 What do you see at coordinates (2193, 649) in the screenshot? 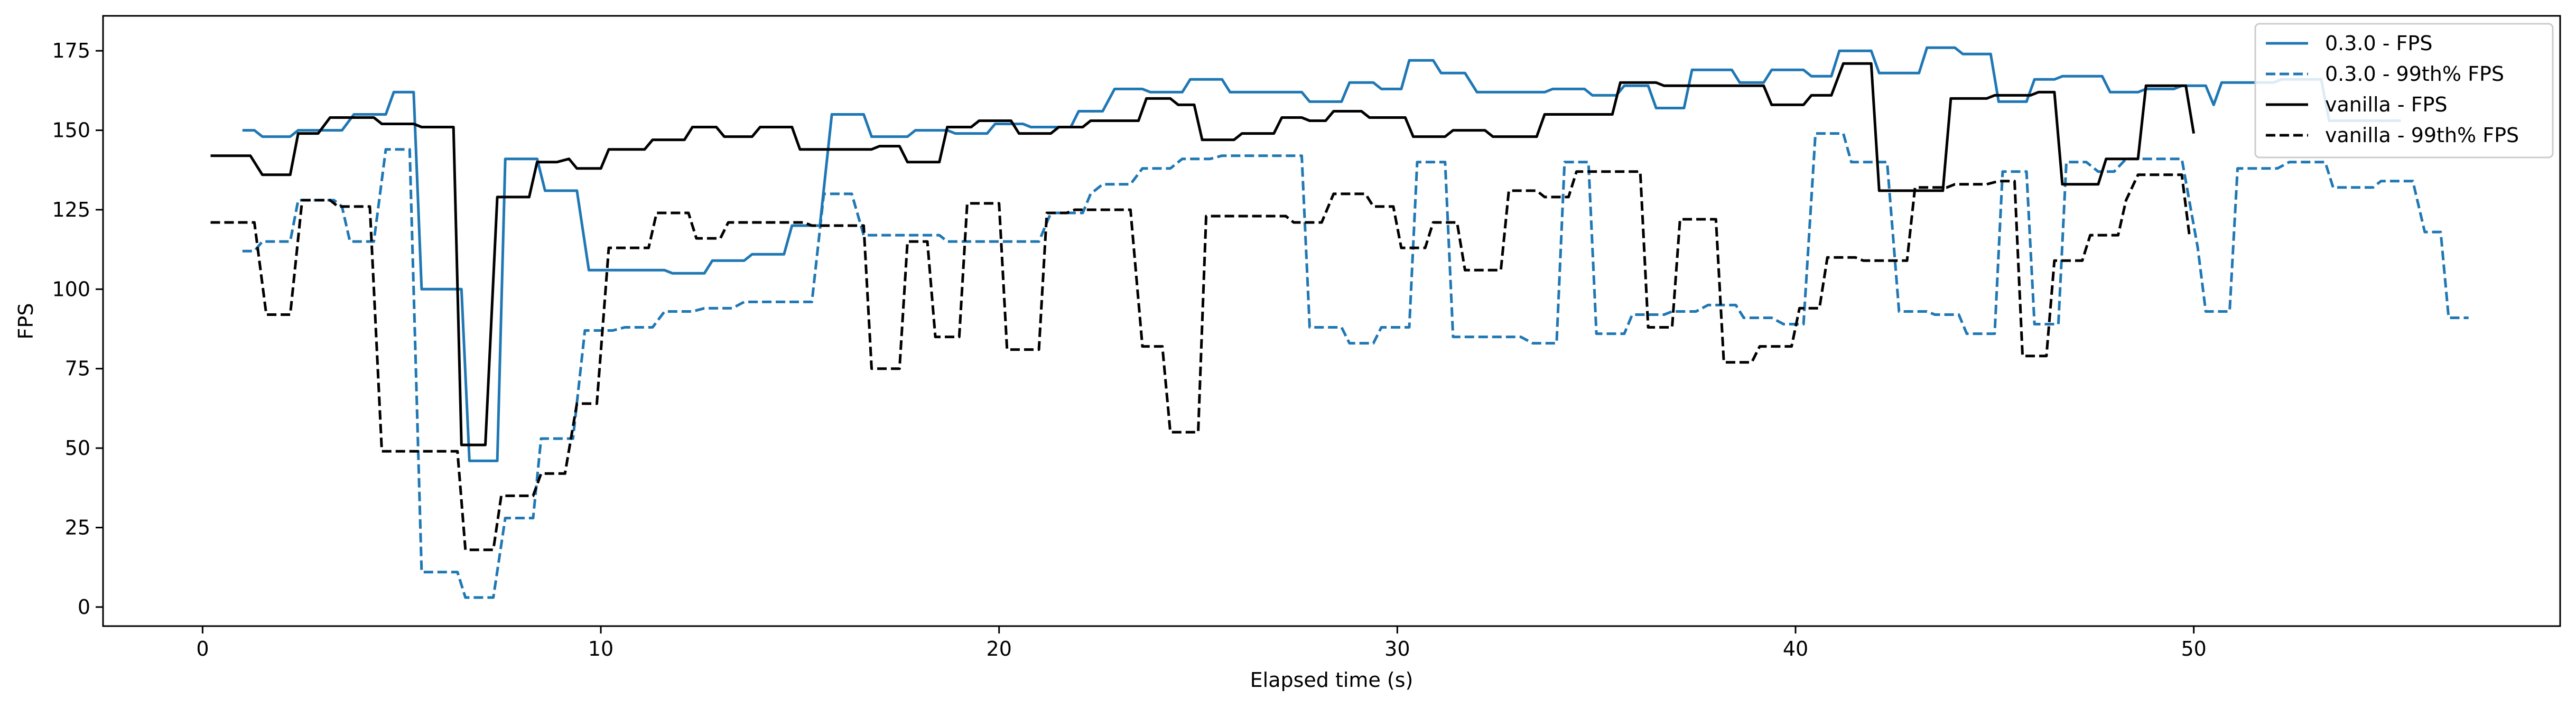
I see `x-tick-label: 50` at bounding box center [2193, 649].